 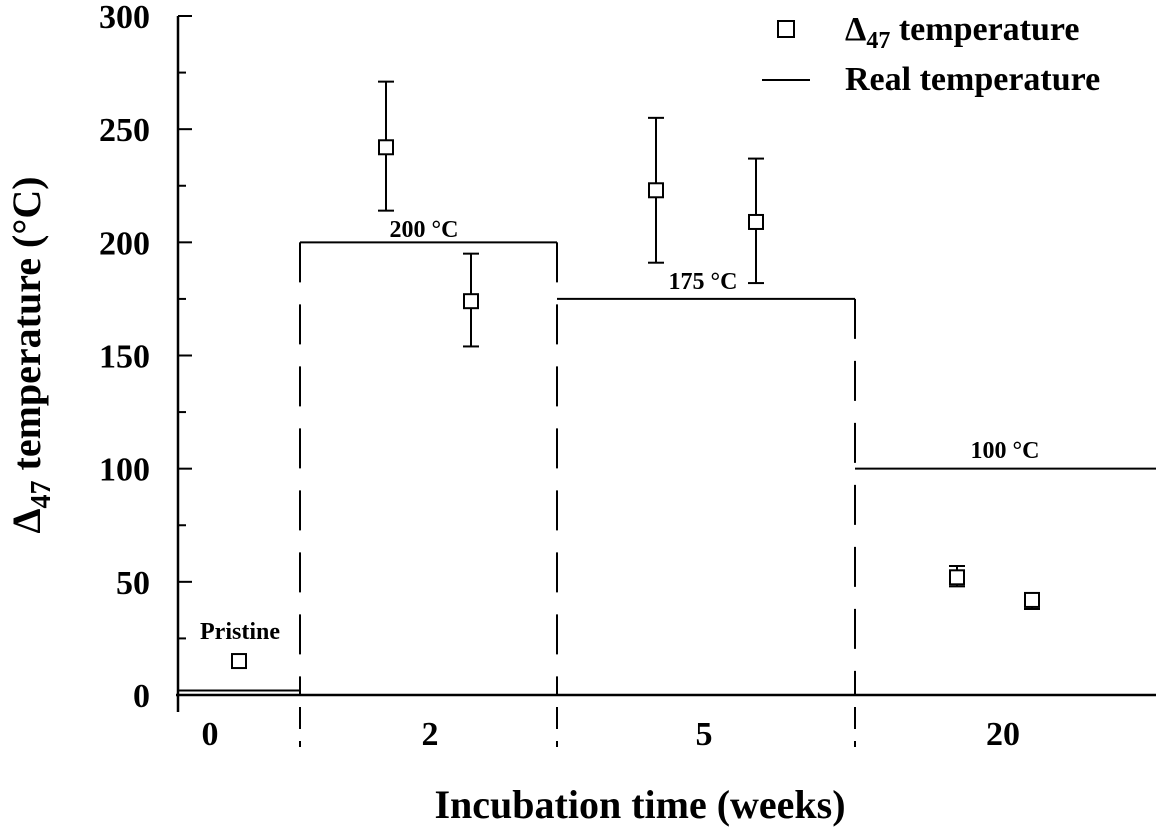 I want to click on y-tick-label: 0, so click(x=141, y=696).